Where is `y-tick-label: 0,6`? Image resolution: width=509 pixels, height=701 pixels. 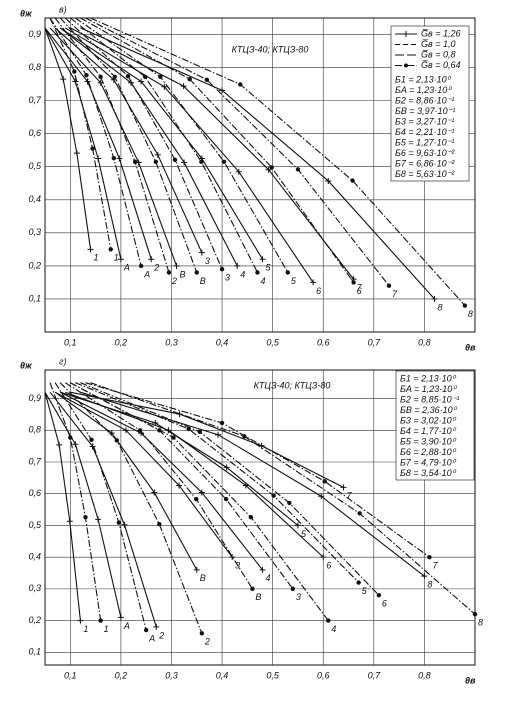
y-tick-label: 0,6 is located at coordinates (34, 493).